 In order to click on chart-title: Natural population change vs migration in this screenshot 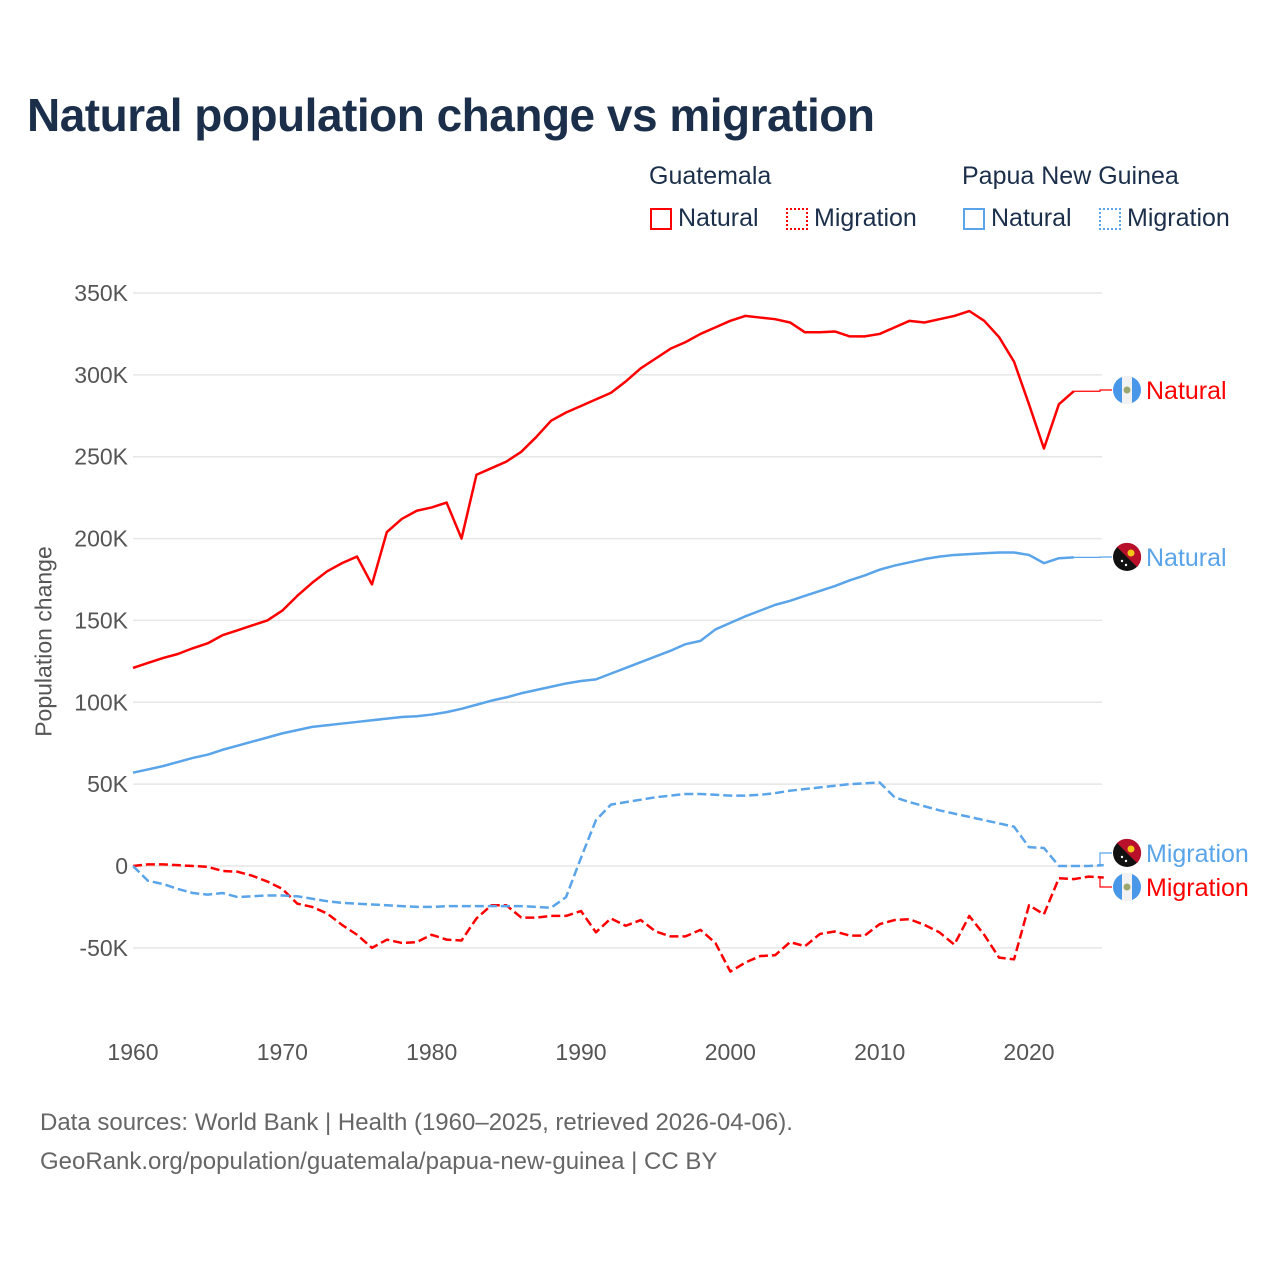, I will do `click(451, 115)`.